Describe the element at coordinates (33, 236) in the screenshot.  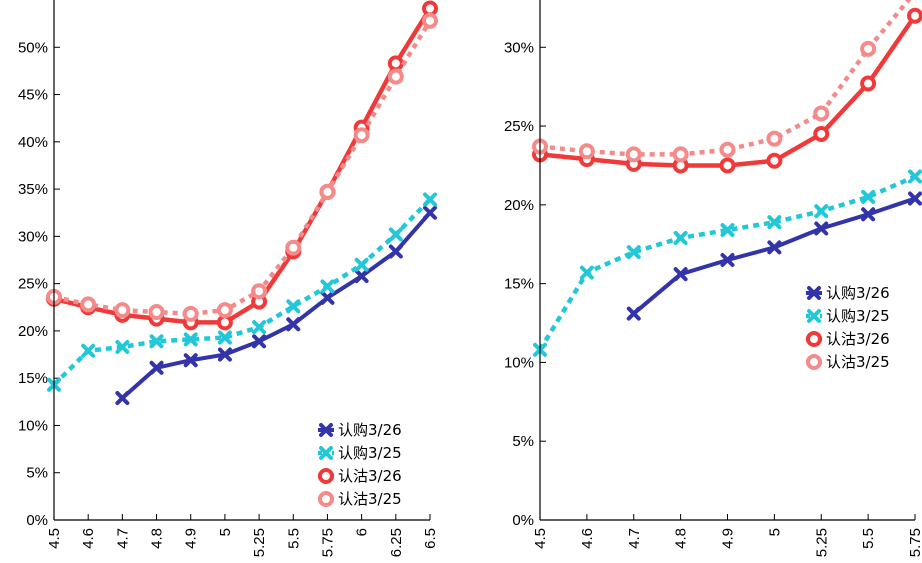
I see `y-tick-label: 30%` at that location.